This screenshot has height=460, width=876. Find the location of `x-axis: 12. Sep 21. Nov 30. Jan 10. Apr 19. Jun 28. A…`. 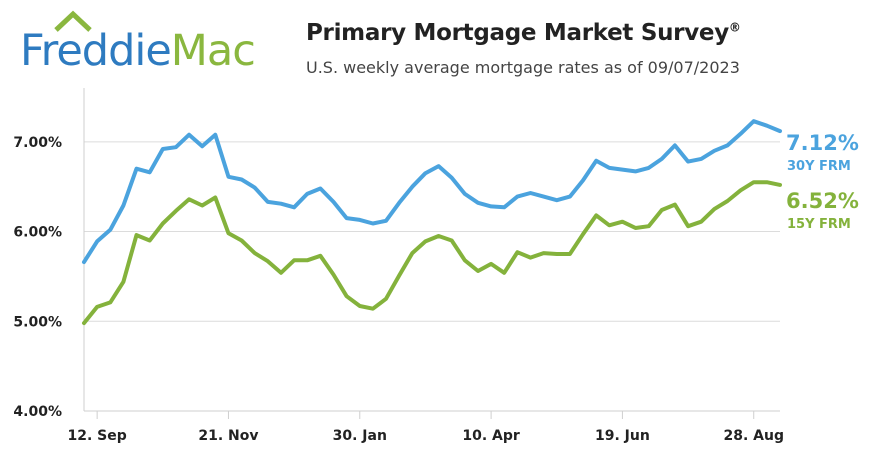

x-axis: 12. Sep 21. Nov 30. Jan 10. Apr 19. Jun 28. A… is located at coordinates (425, 427).